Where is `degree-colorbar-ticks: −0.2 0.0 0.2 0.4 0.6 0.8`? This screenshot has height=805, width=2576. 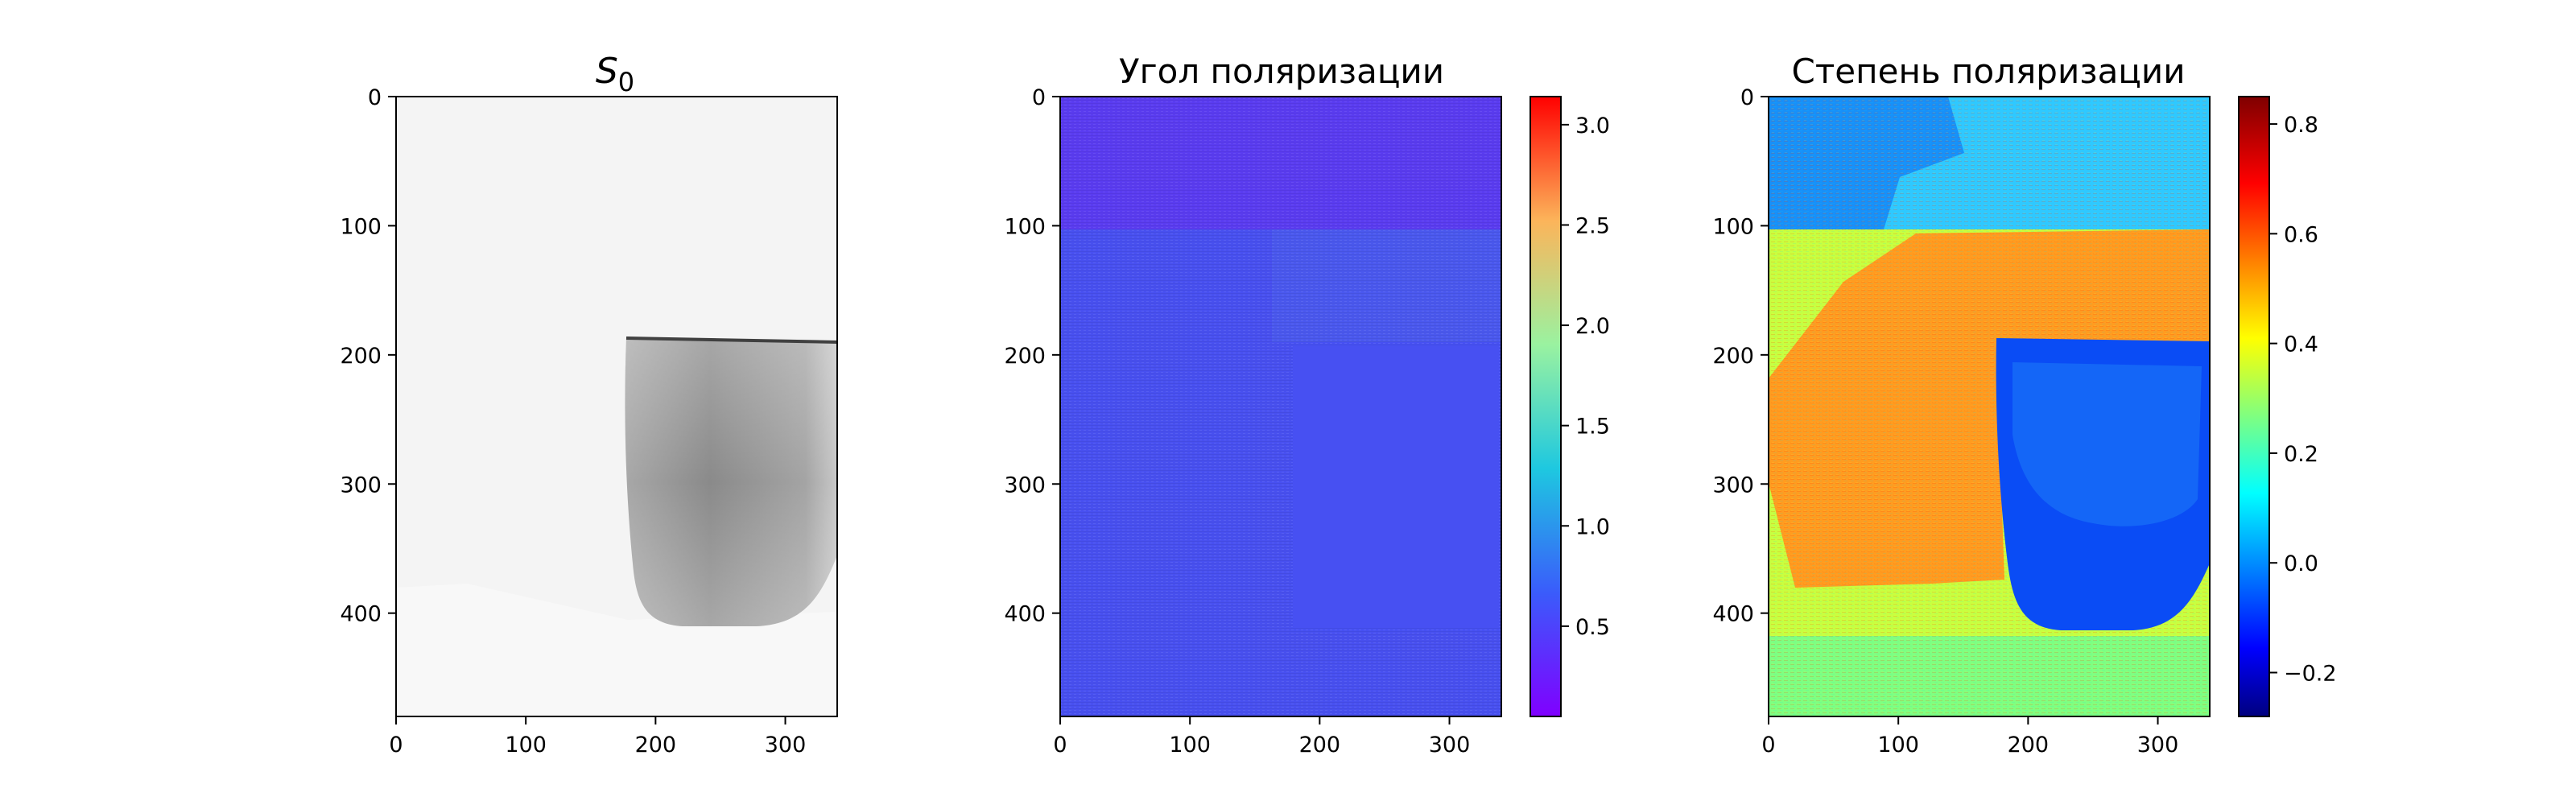
degree-colorbar-ticks: −0.2 0.0 0.2 0.4 0.6 0.8 is located at coordinates (2303, 399).